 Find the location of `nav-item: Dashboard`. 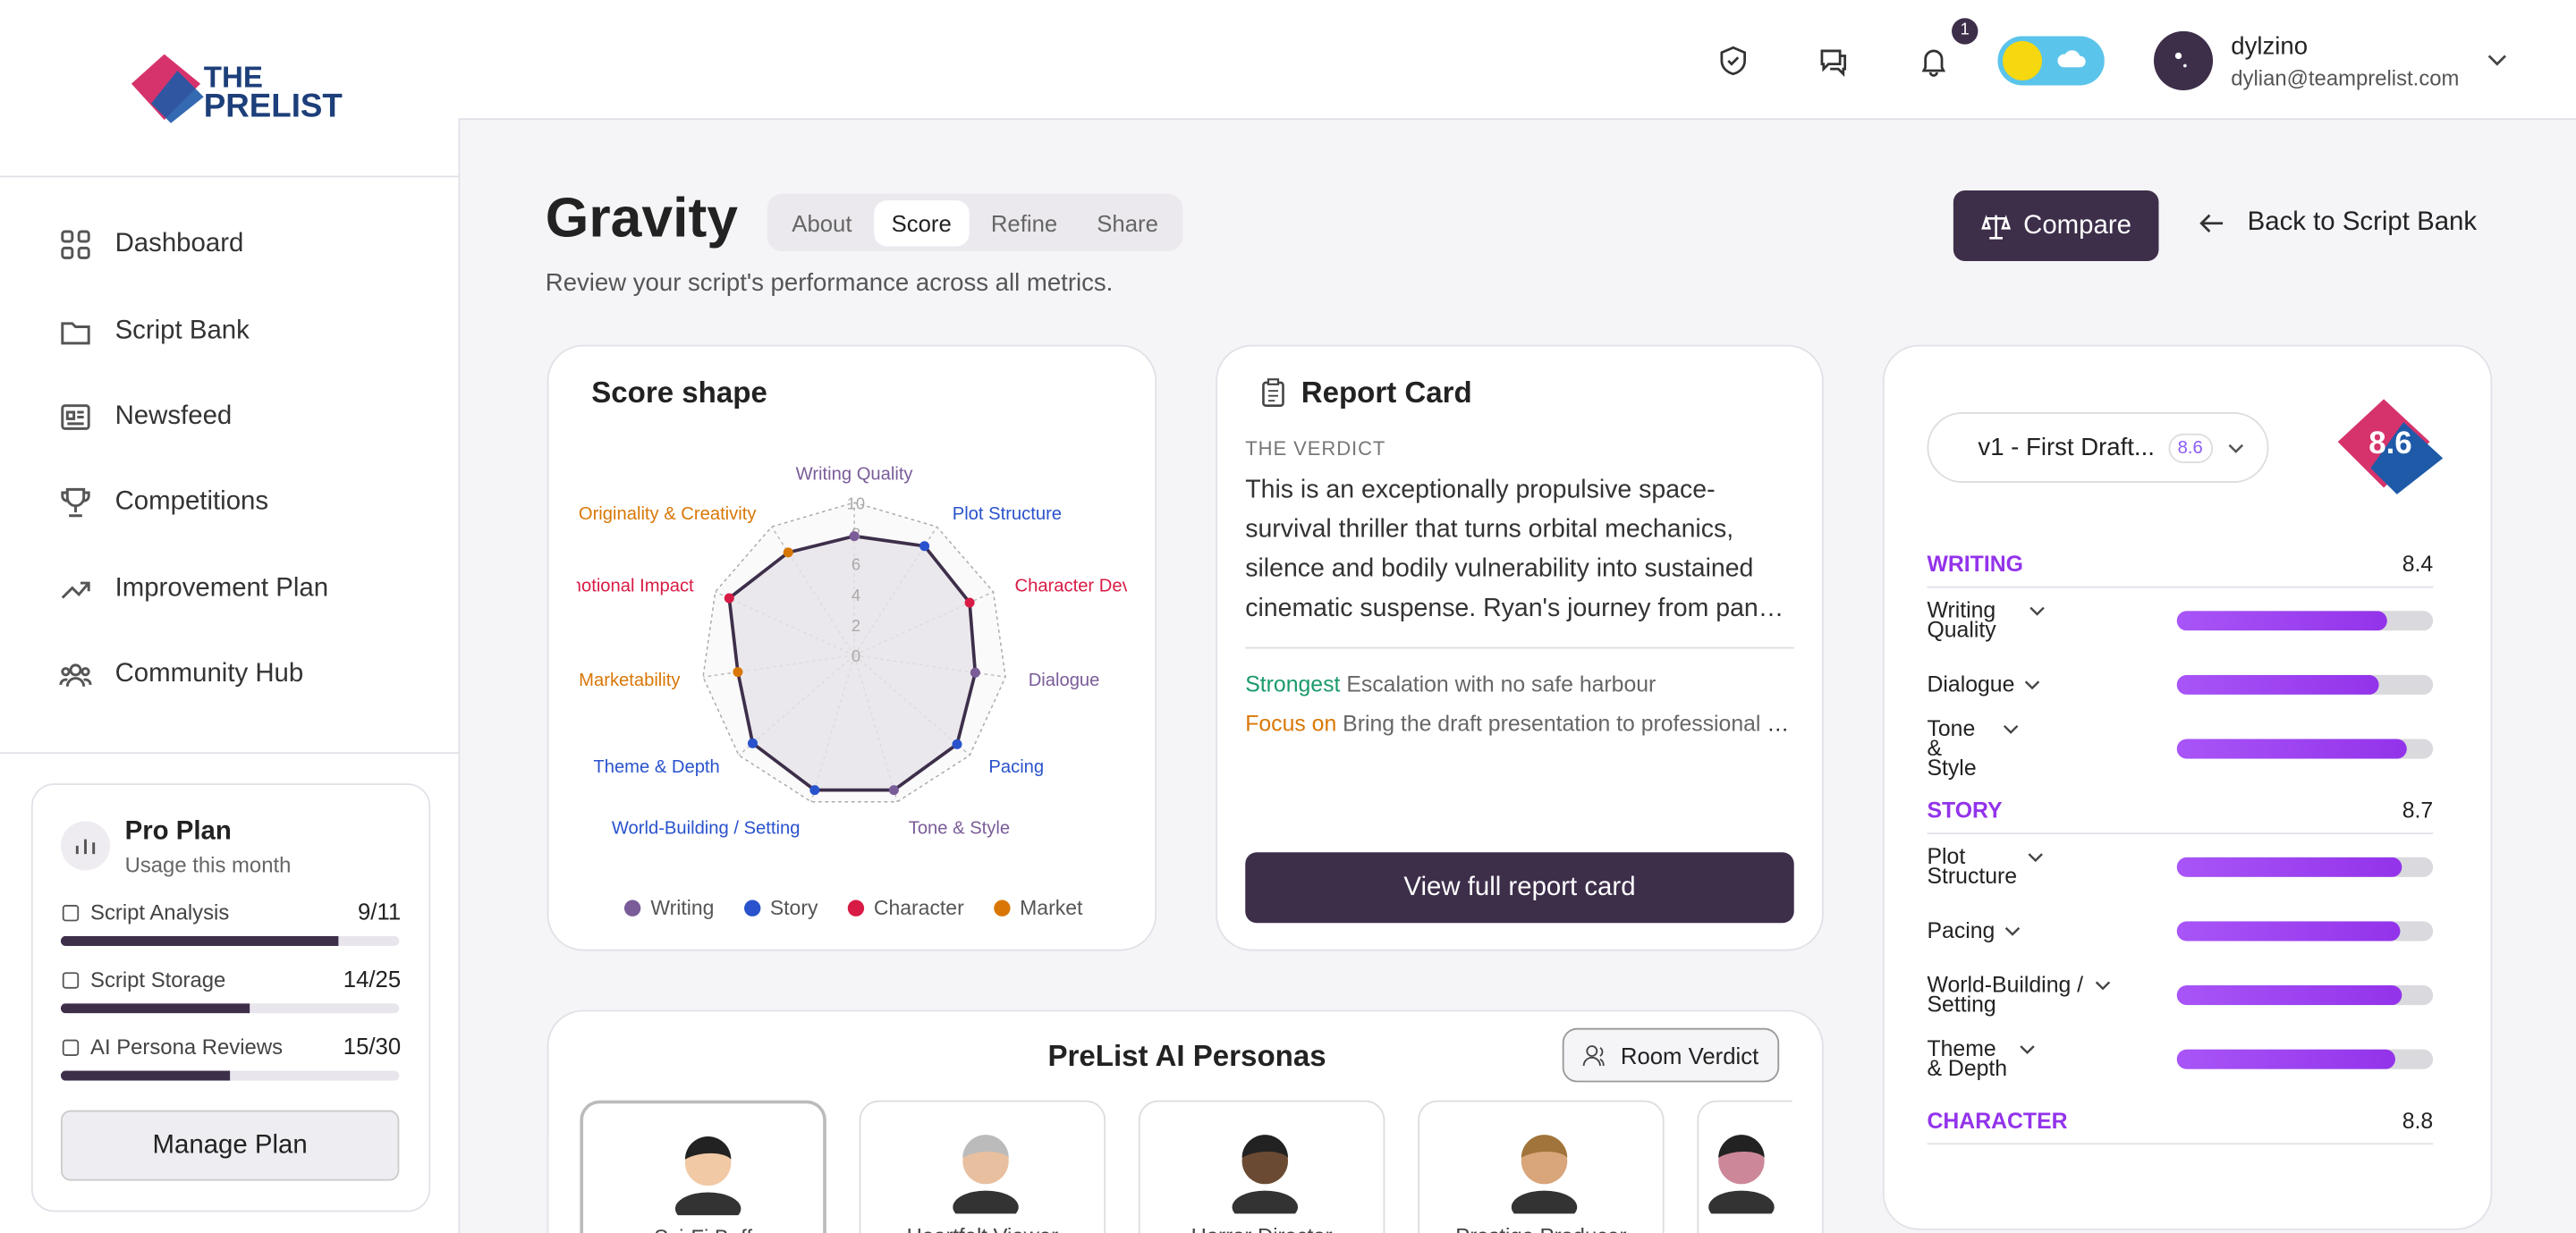

nav-item: Dashboard is located at coordinates (151, 244).